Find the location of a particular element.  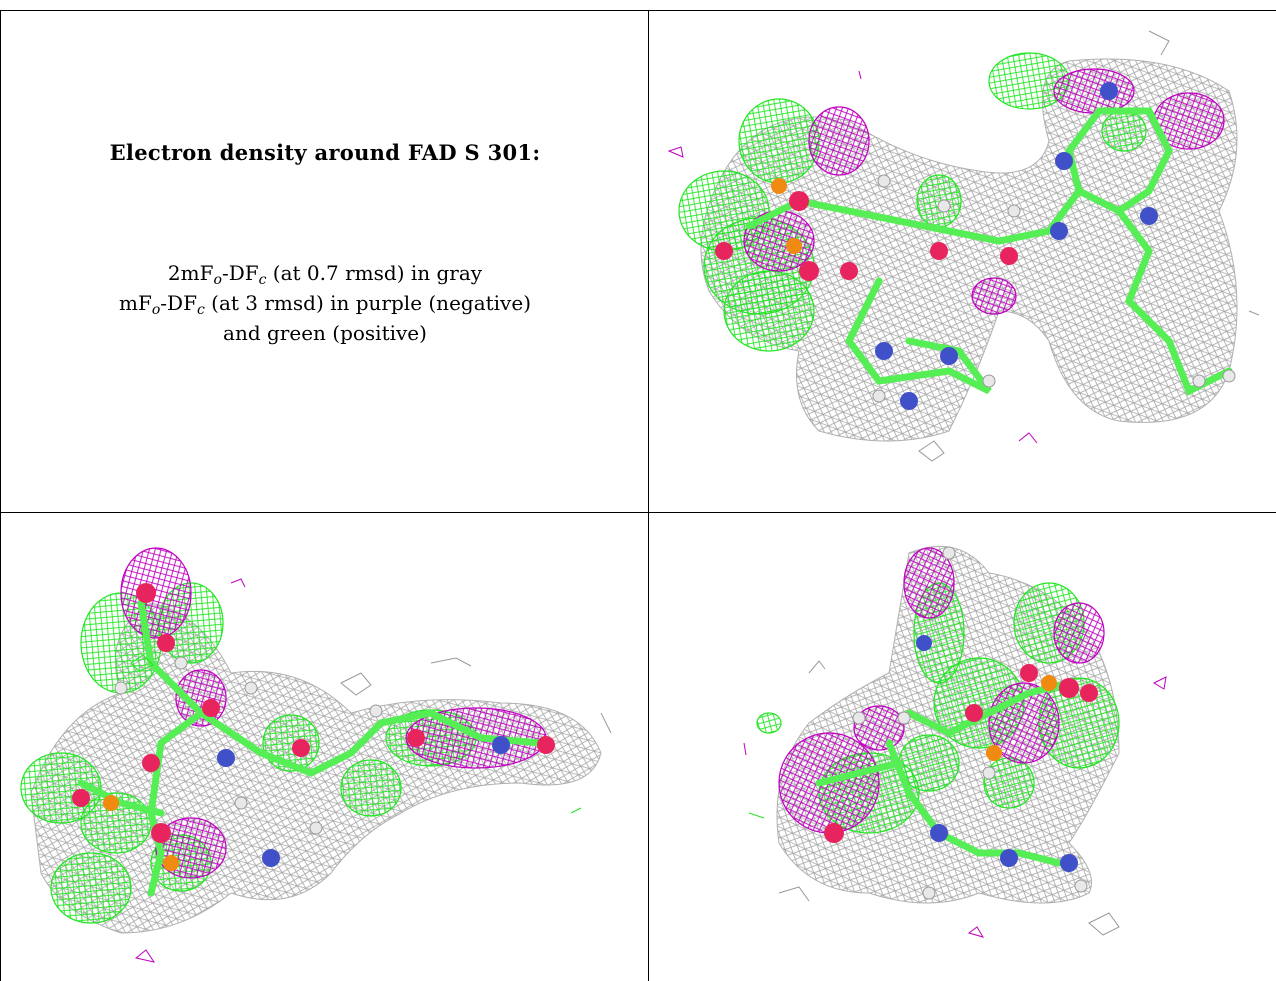

table-border-left is located at coordinates (0, 495).